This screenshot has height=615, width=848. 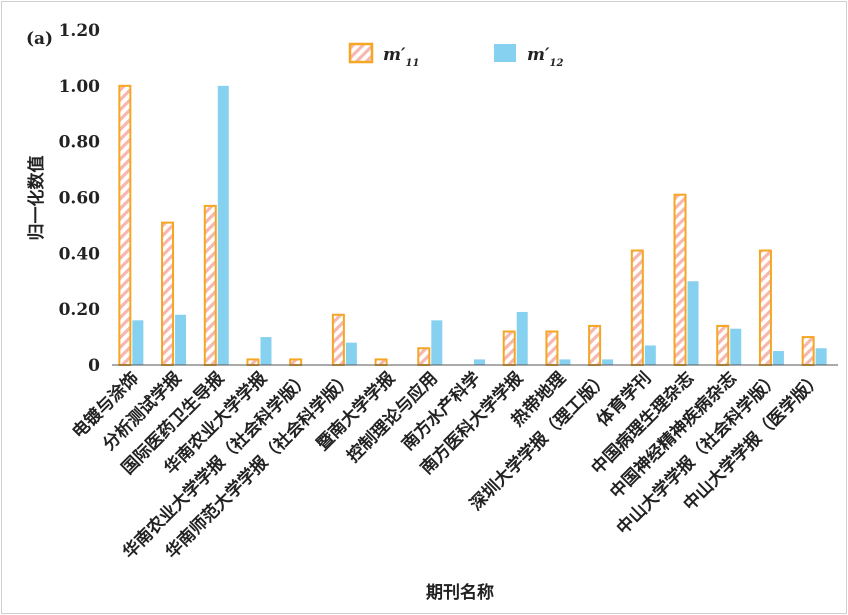 What do you see at coordinates (556, 63) in the screenshot?
I see `legend-label-m12-sub: 12` at bounding box center [556, 63].